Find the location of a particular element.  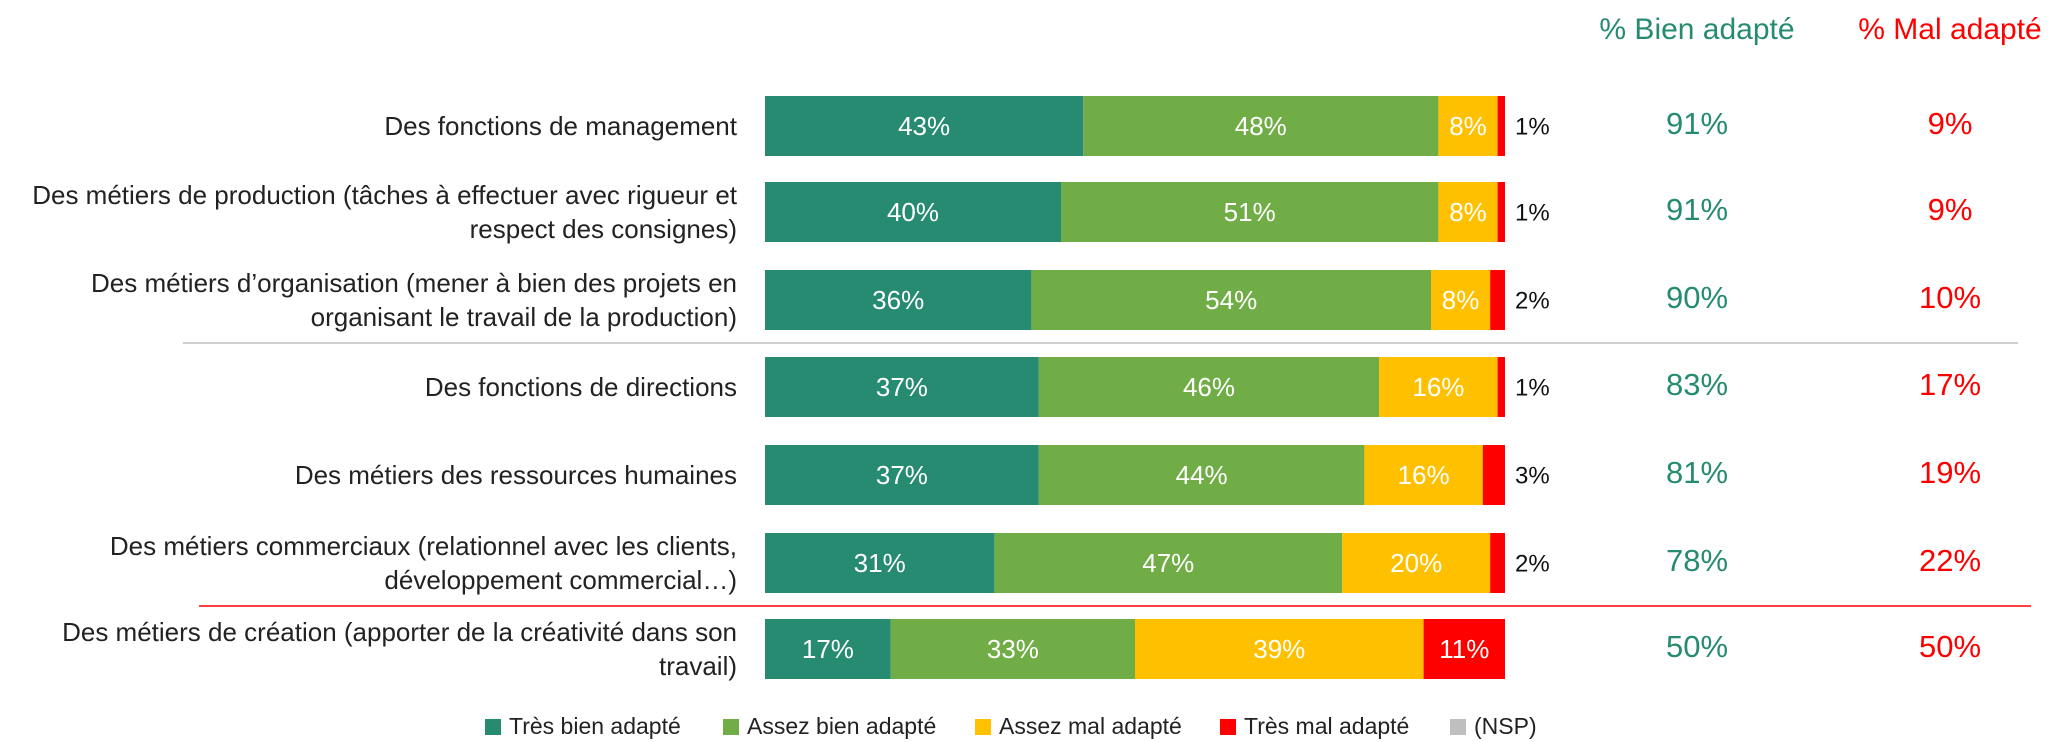

value-label: 31% is located at coordinates (880, 563).